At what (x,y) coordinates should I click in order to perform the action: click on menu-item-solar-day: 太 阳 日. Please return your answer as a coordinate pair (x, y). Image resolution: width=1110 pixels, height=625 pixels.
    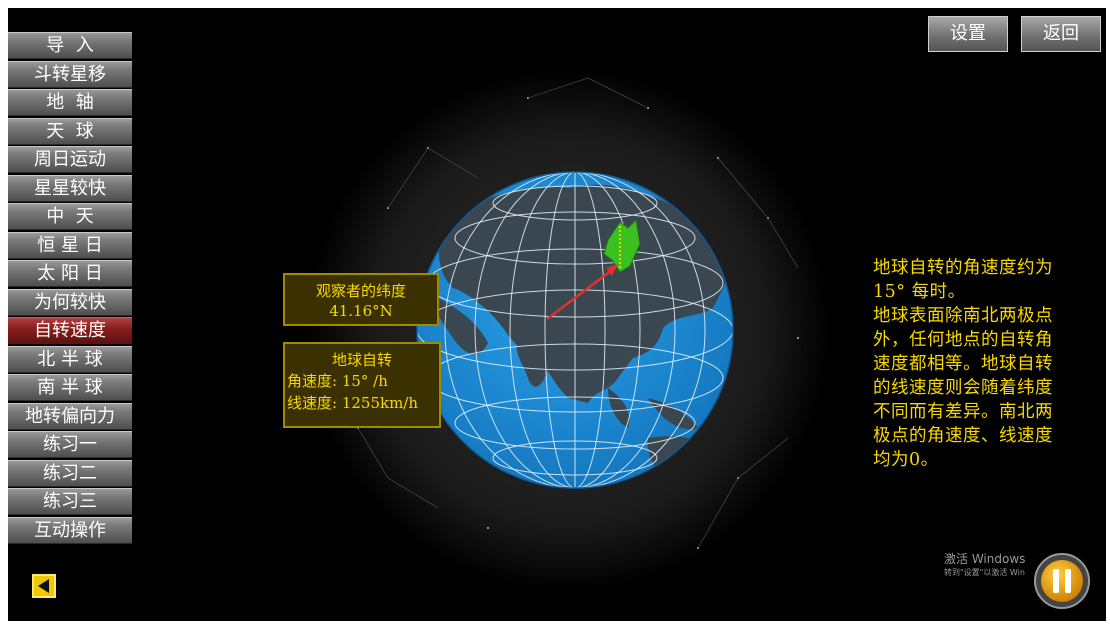
    Looking at the image, I should click on (70, 273).